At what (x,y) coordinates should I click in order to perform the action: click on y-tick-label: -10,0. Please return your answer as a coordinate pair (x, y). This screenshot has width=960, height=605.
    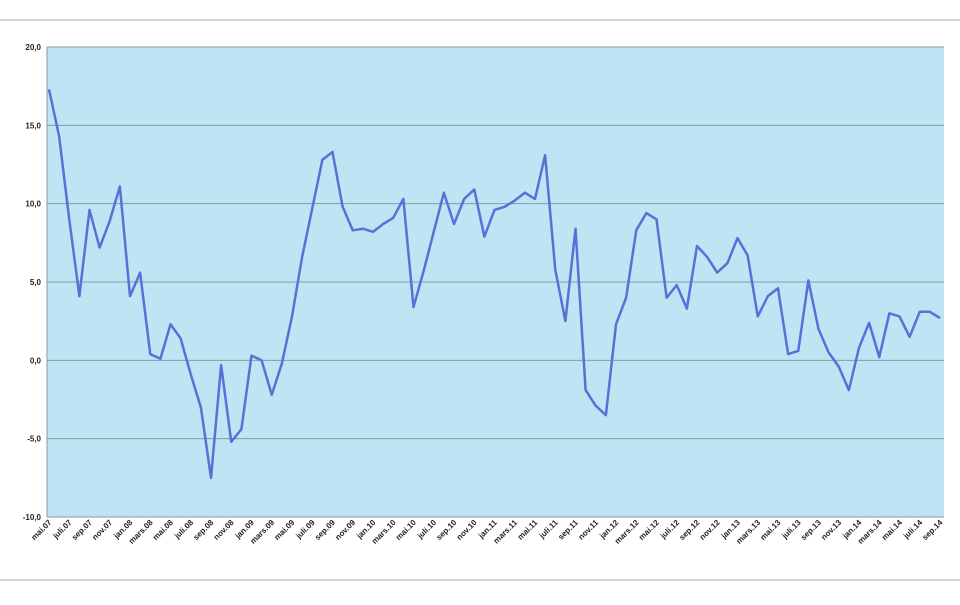
    Looking at the image, I should click on (32, 517).